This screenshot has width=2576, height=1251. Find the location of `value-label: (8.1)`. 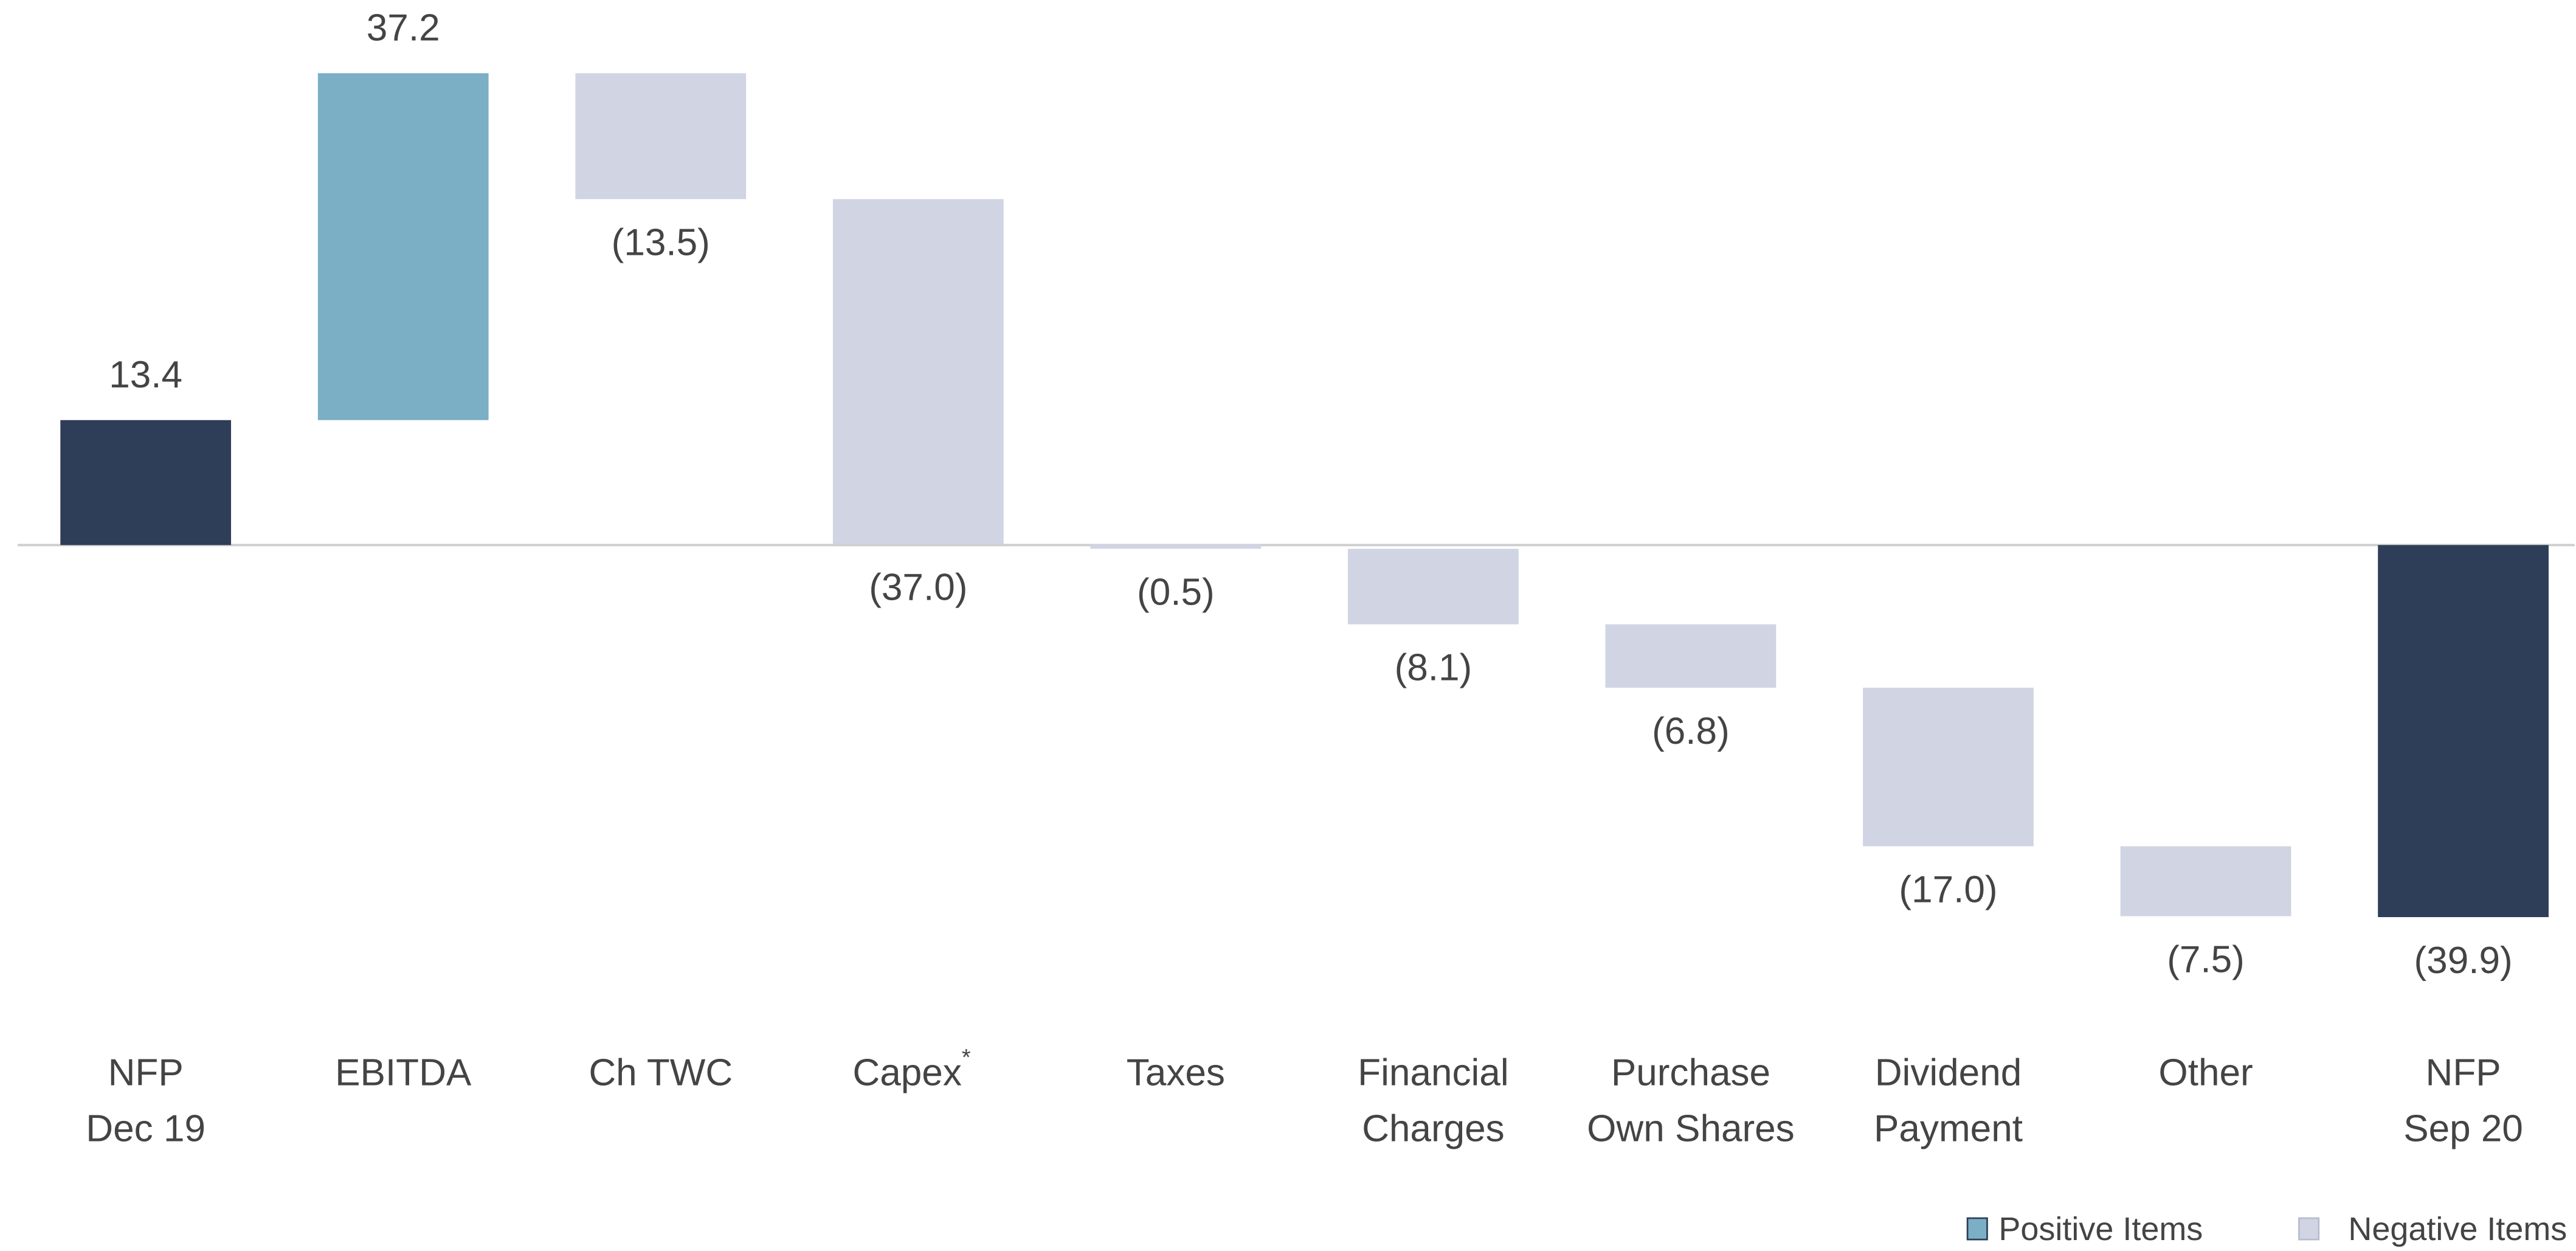

value-label: (8.1) is located at coordinates (1434, 668).